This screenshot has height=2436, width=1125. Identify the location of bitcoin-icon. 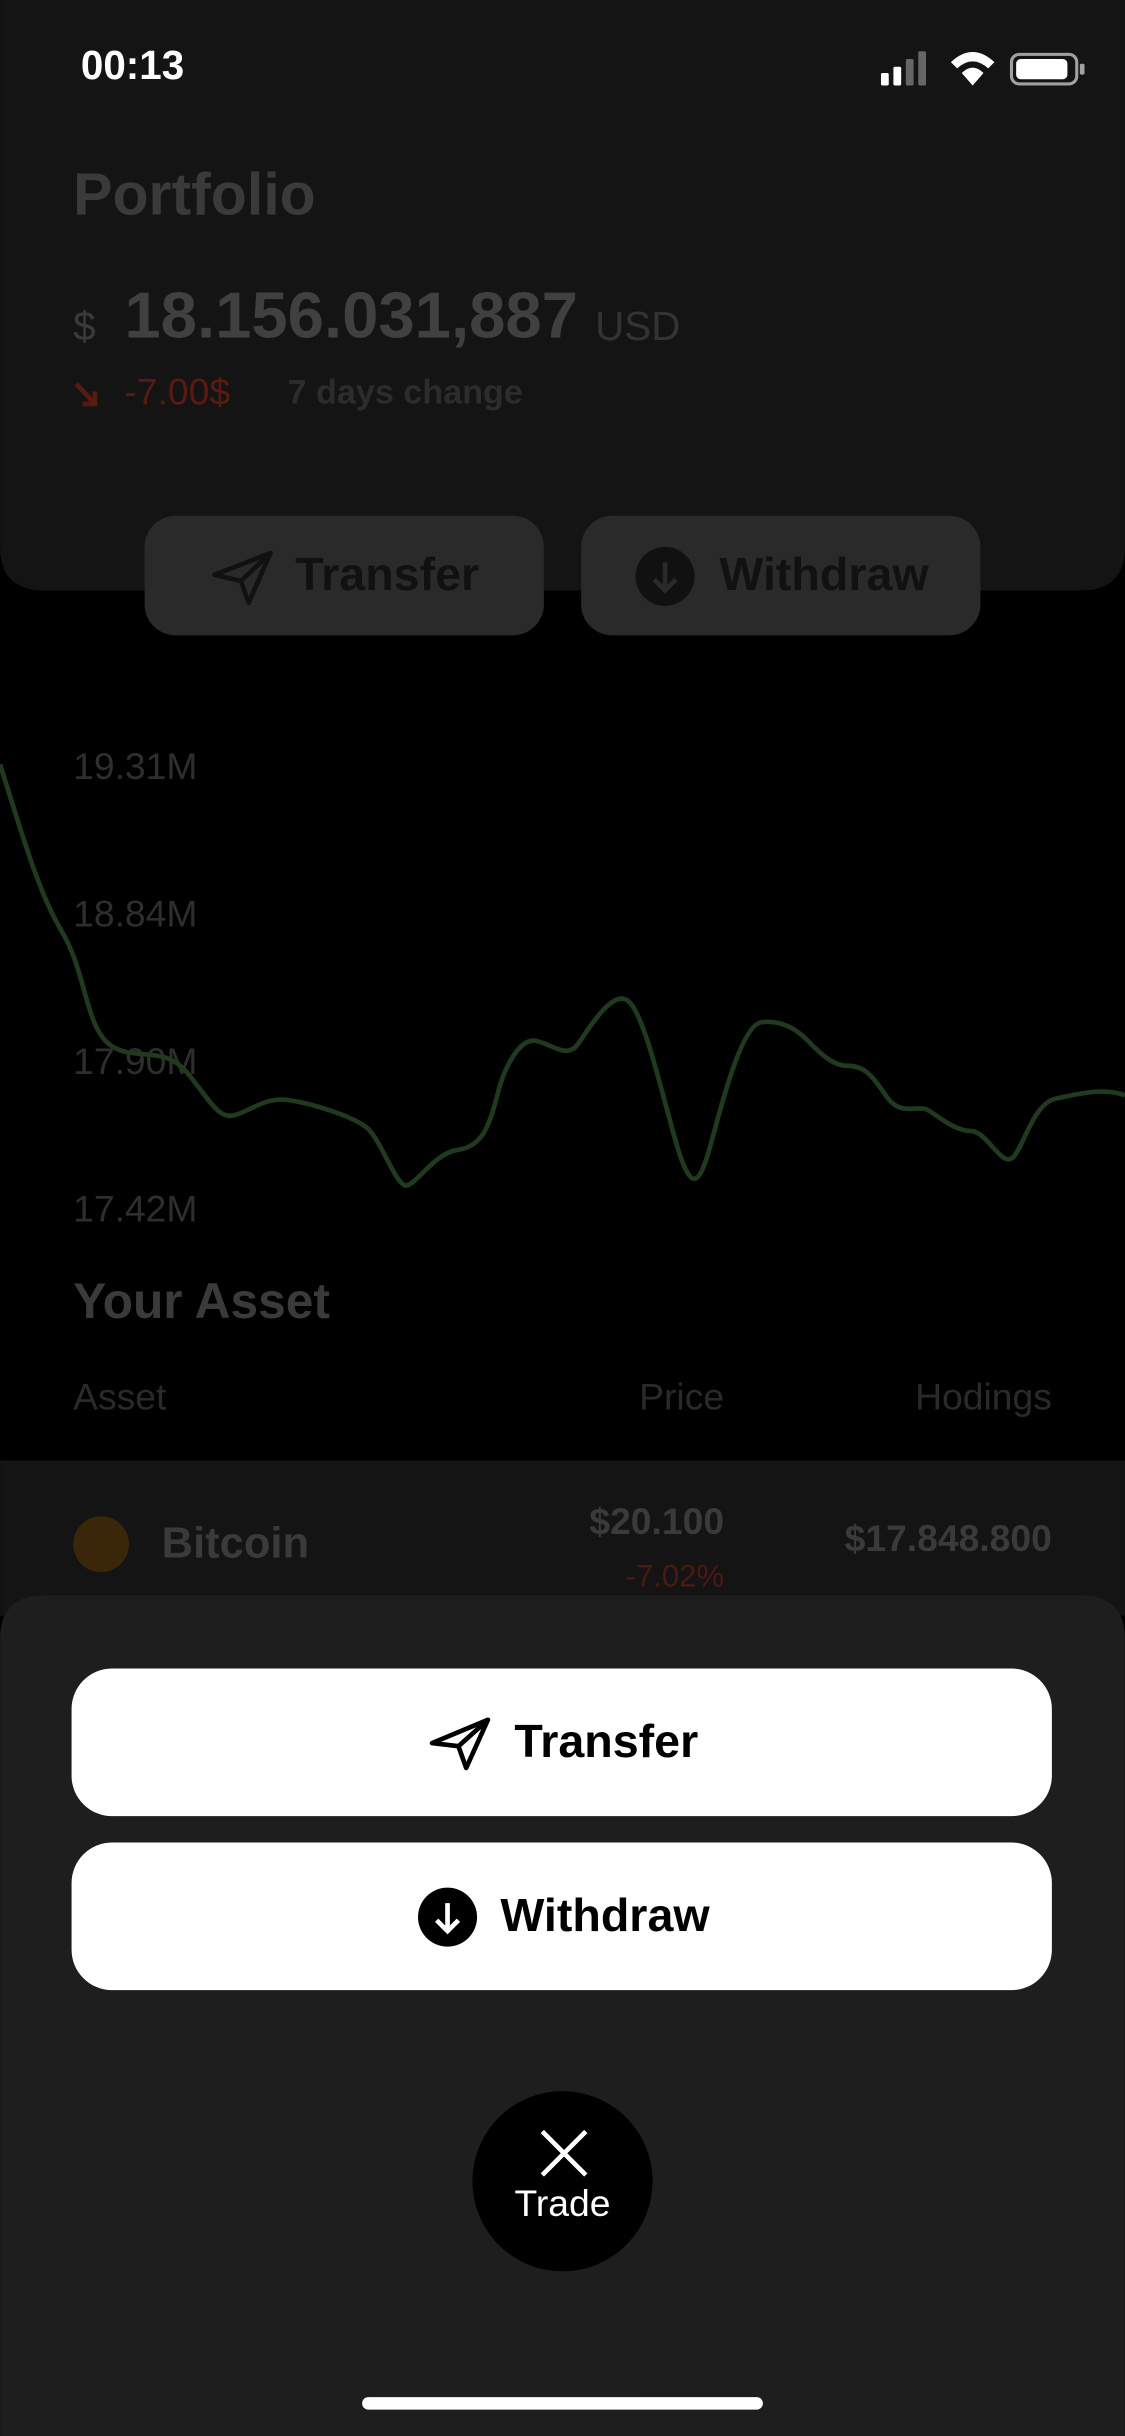
(101, 1544).